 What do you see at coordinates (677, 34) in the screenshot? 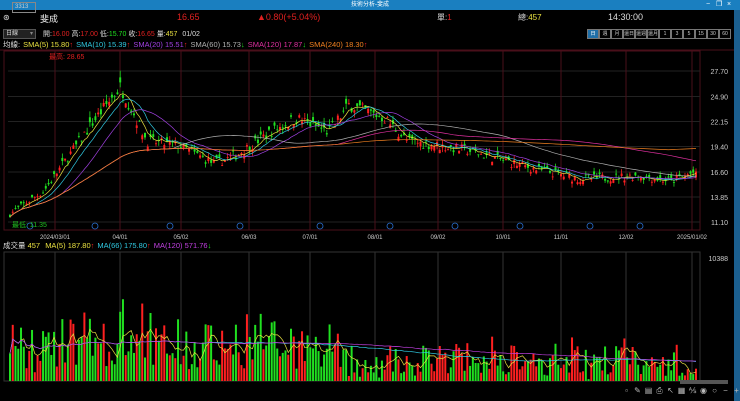
I see `period-button: 3` at bounding box center [677, 34].